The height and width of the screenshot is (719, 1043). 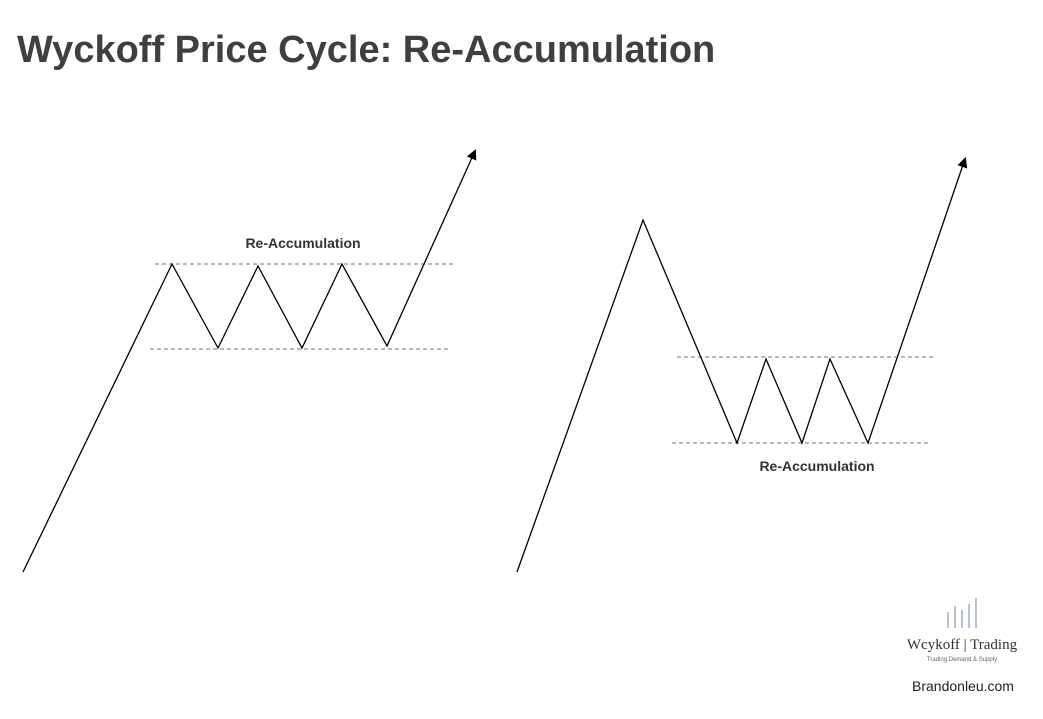 What do you see at coordinates (963, 686) in the screenshot?
I see `website: Brandonleu.com` at bounding box center [963, 686].